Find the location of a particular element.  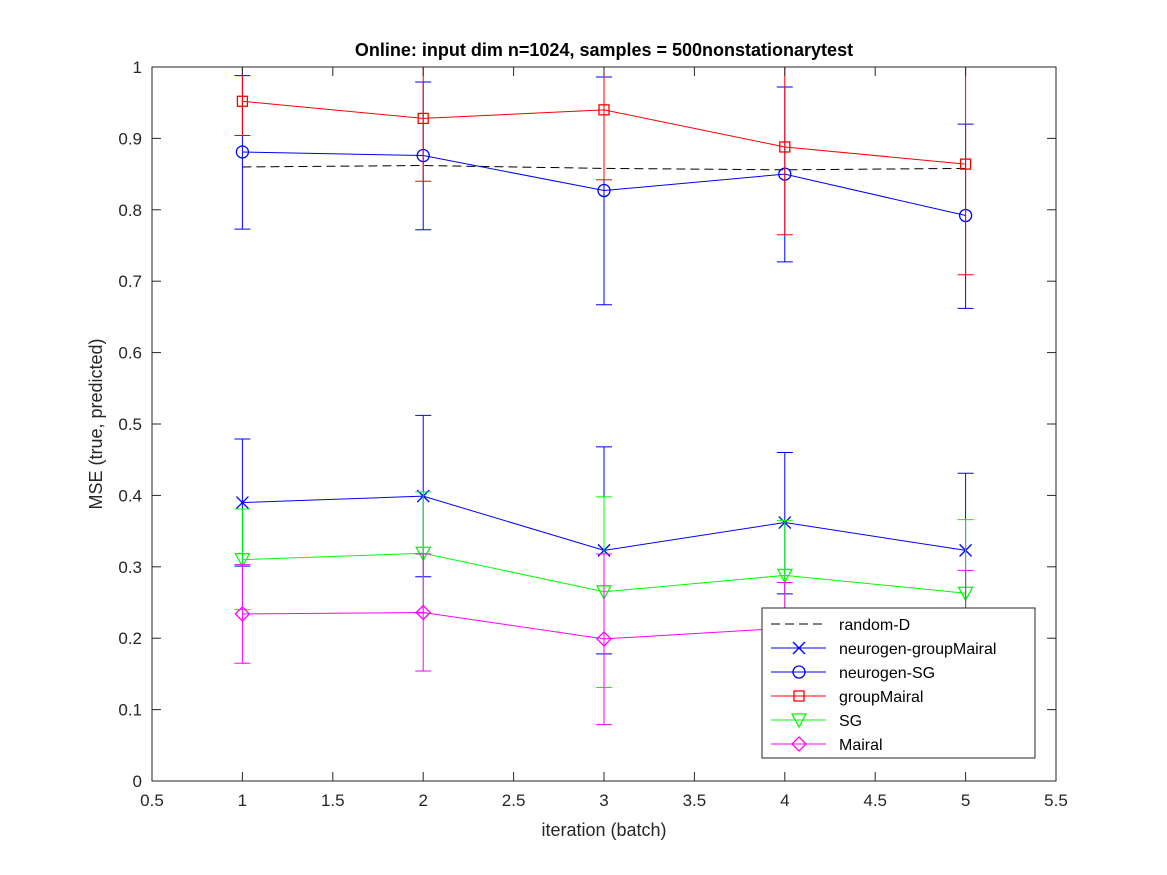

legend-label: random-D is located at coordinates (874, 625).